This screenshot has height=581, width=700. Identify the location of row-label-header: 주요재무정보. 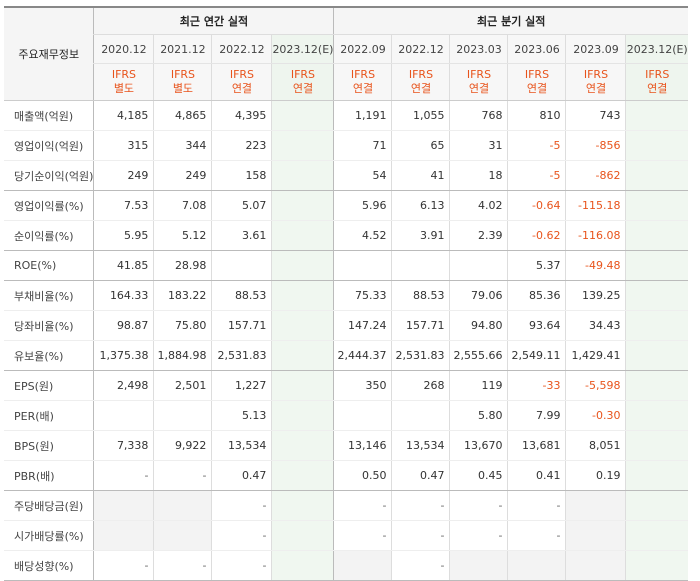
(49, 53).